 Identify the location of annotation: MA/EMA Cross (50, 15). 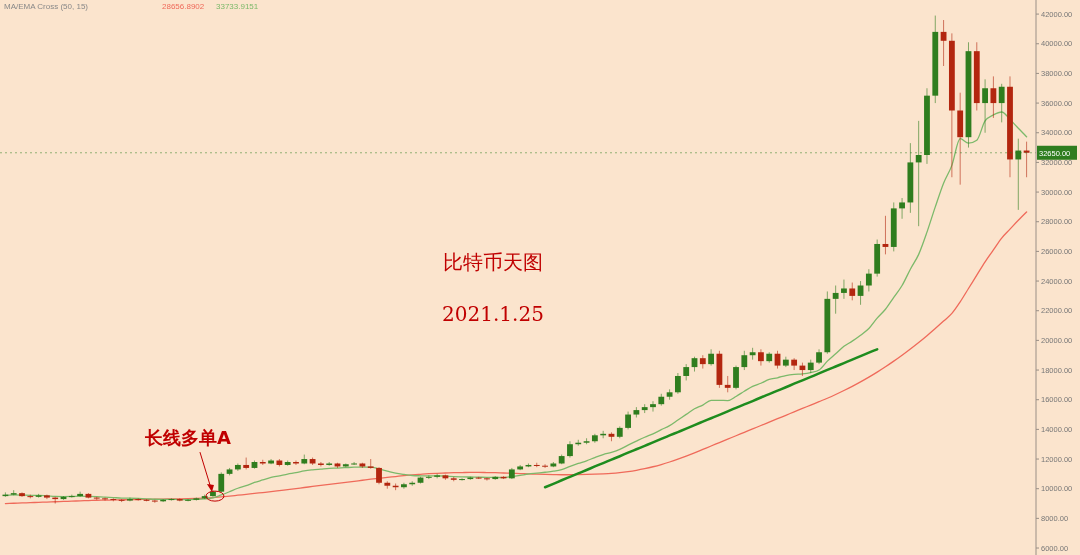
(46, 6).